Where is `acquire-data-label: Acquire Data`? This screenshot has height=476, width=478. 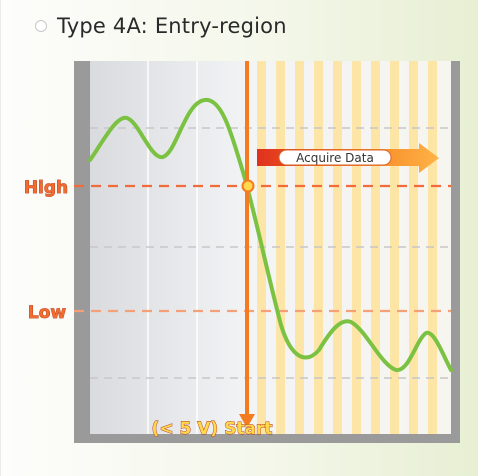
acquire-data-label: Acquire Data is located at coordinates (335, 158).